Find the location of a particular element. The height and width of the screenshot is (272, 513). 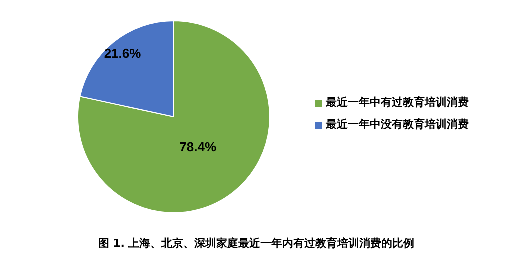

legend-label: 最近一年中有过教育培训消费 is located at coordinates (397, 103).